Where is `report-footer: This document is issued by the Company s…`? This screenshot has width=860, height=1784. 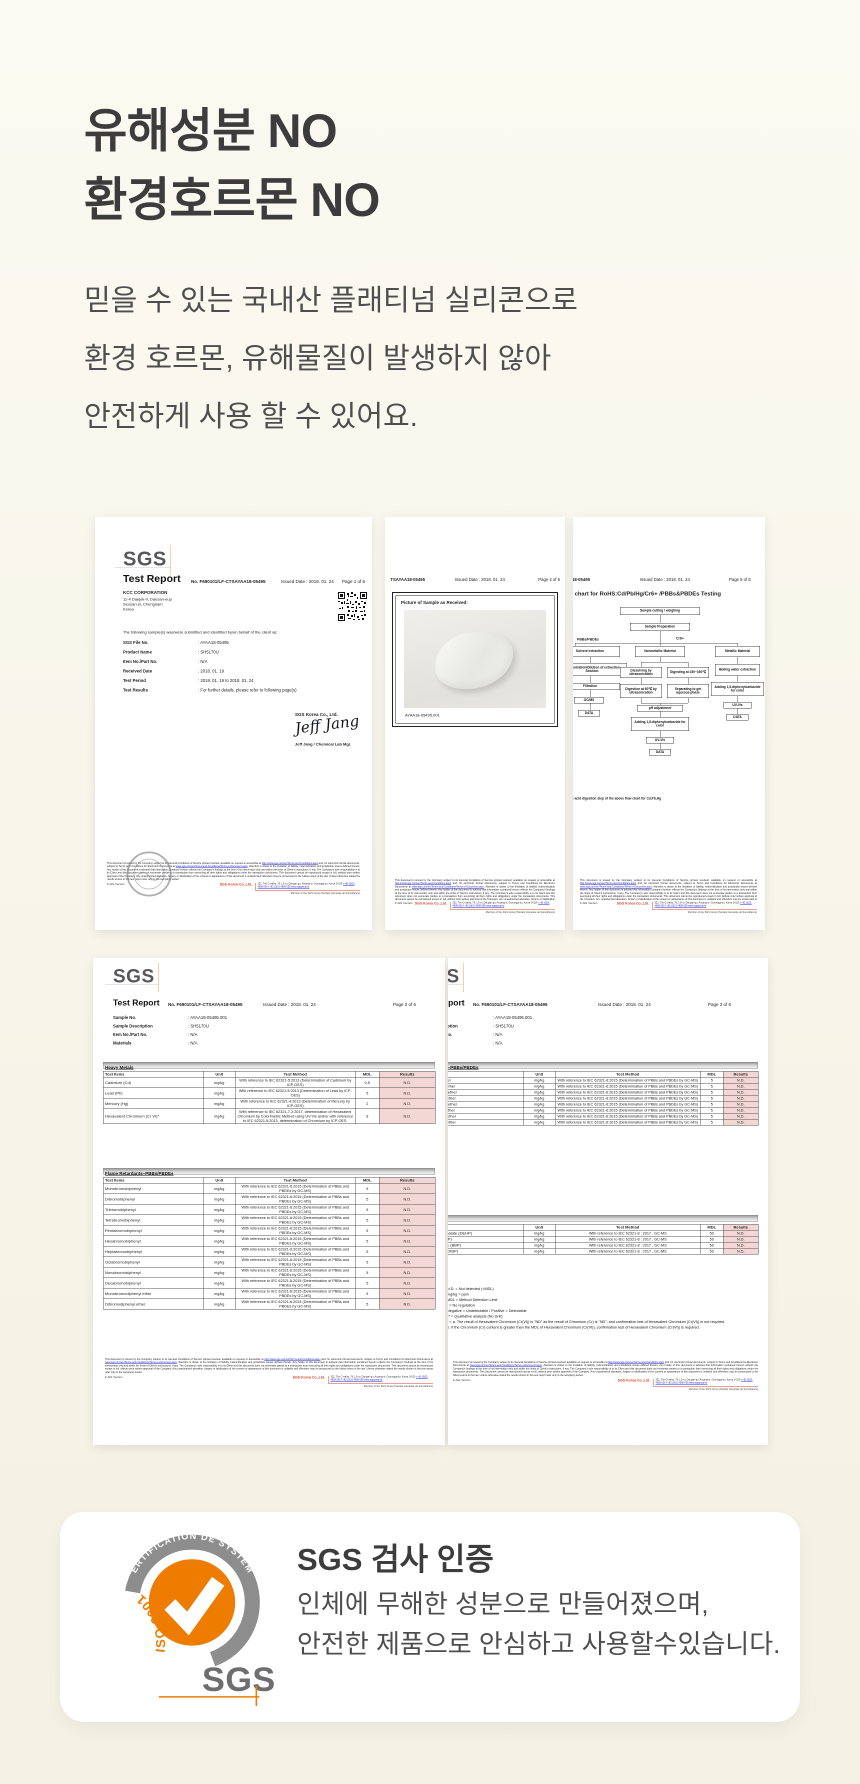
report-footer: This document is issued by the Company s… is located at coordinates (668, 896).